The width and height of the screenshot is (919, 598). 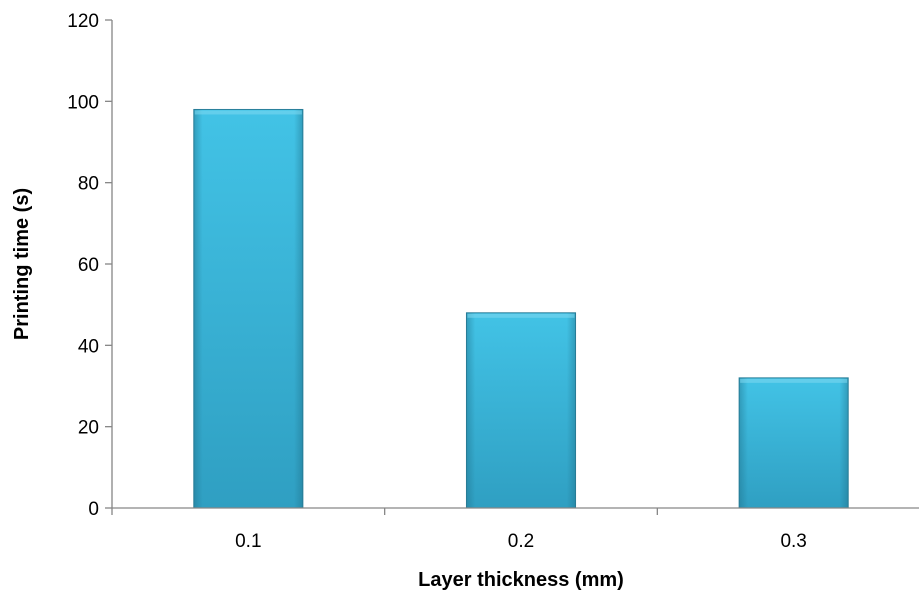 I want to click on x-tick-label: 0.1, so click(x=248, y=541).